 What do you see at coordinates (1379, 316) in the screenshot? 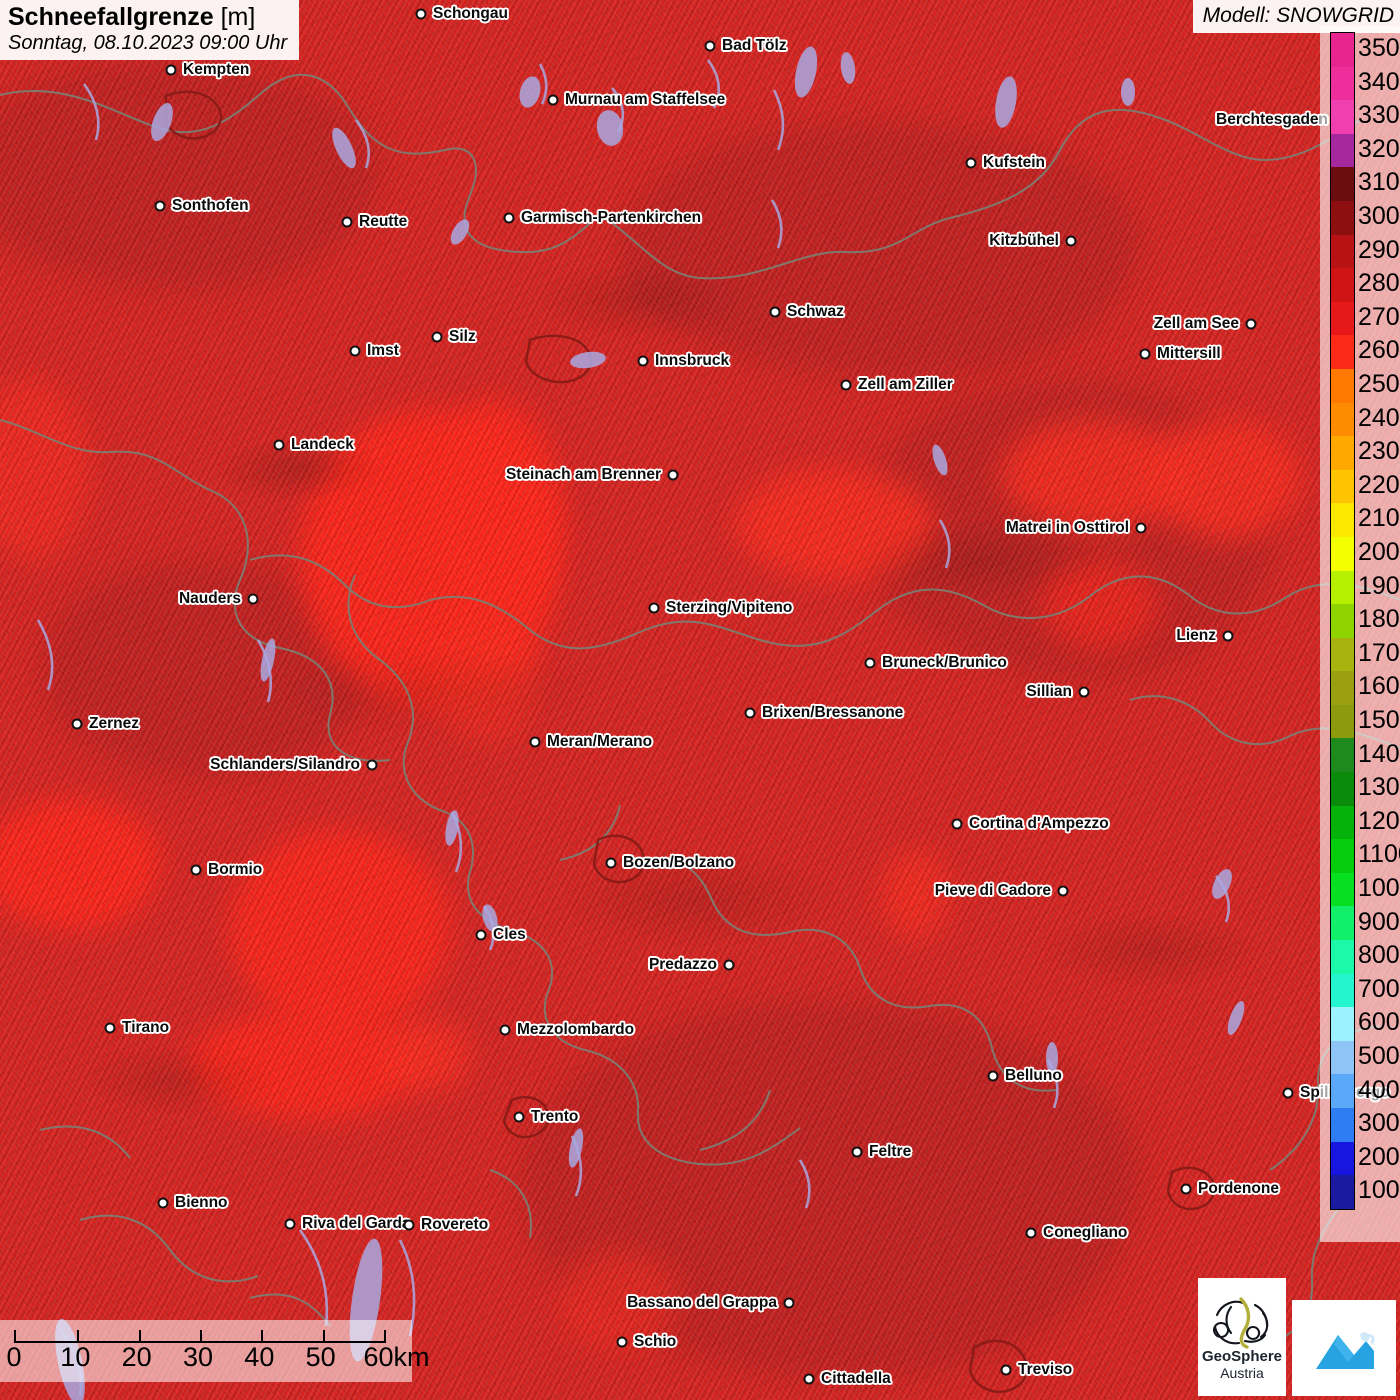
I see `legend-tick: 2700` at bounding box center [1379, 316].